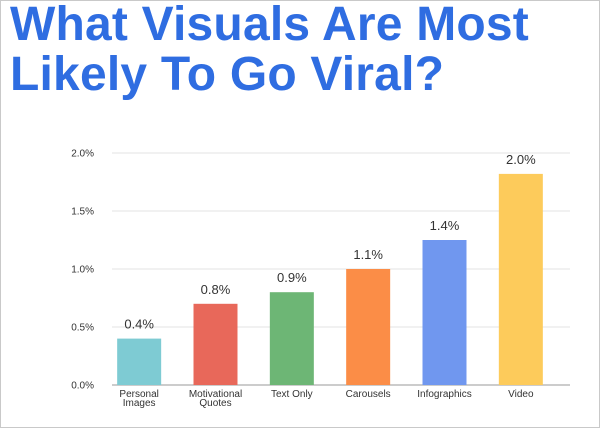 The width and height of the screenshot is (600, 428). I want to click on x-category-label: Images, so click(139, 403).